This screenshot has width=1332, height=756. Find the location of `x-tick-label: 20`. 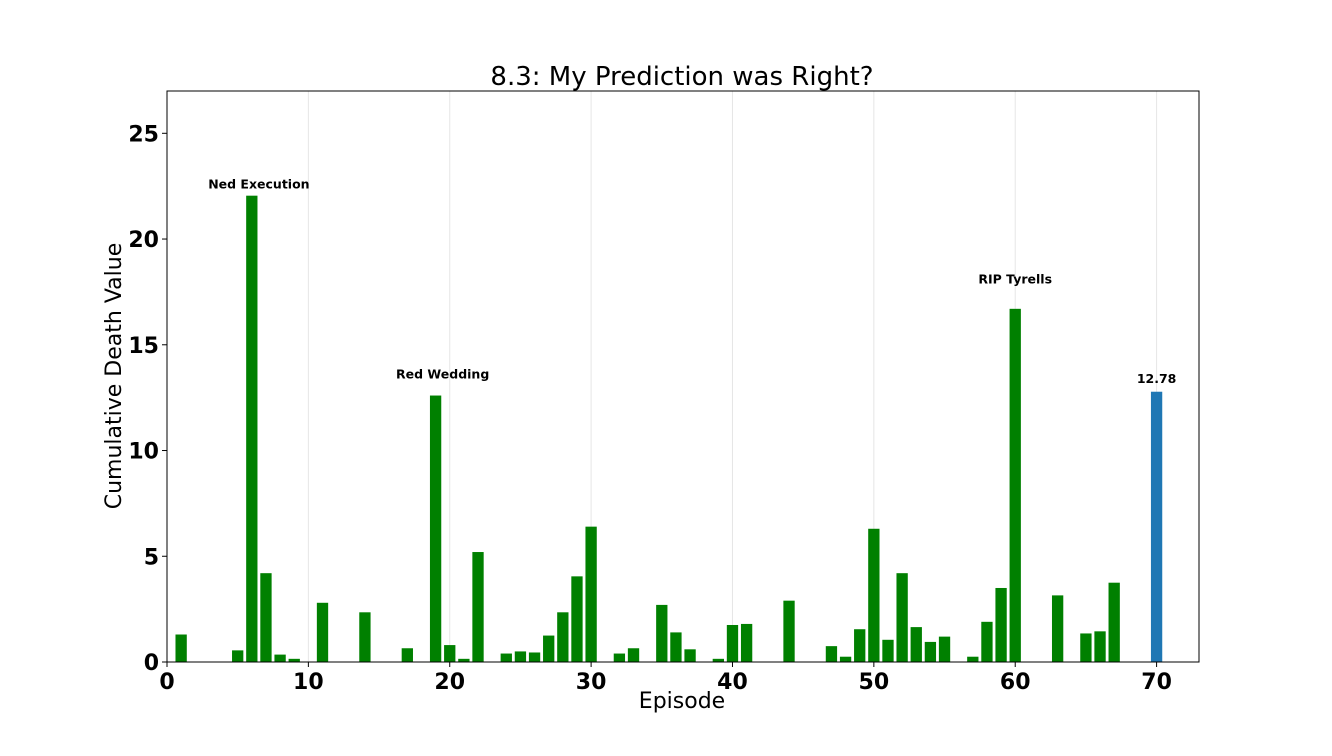

x-tick-label: 20 is located at coordinates (449, 682).